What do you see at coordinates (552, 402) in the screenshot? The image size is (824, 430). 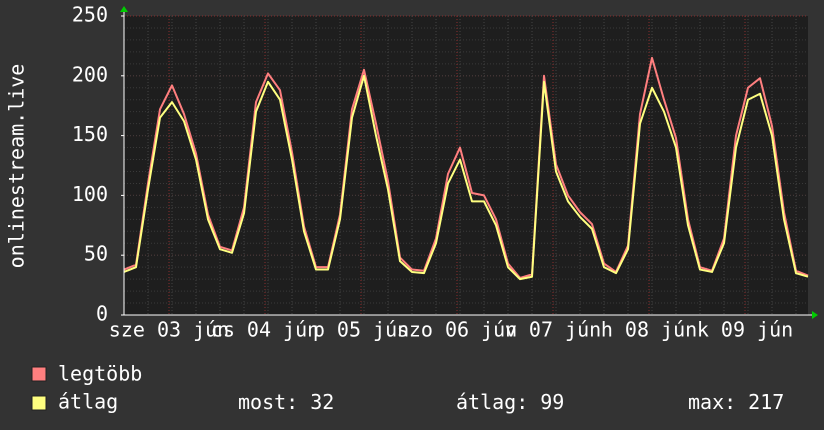 I see `stat-value: 99` at bounding box center [552, 402].